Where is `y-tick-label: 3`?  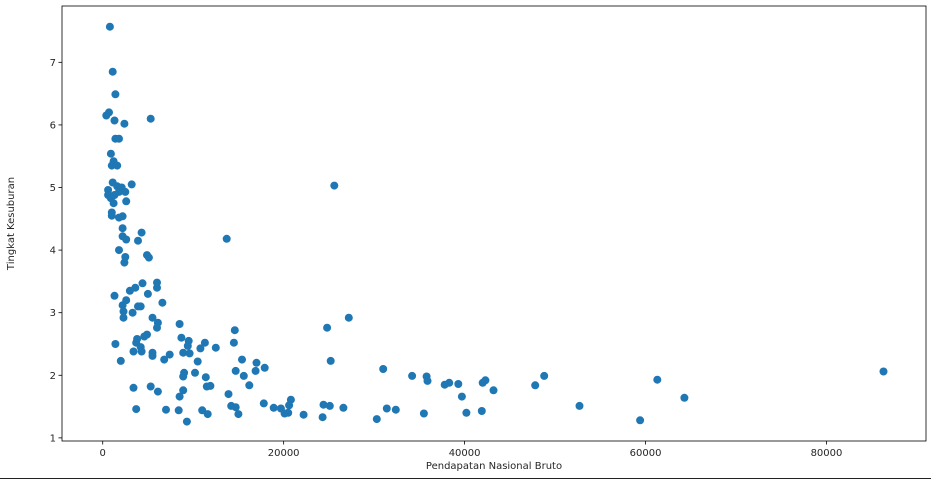
y-tick-label: 3 is located at coordinates (53, 313).